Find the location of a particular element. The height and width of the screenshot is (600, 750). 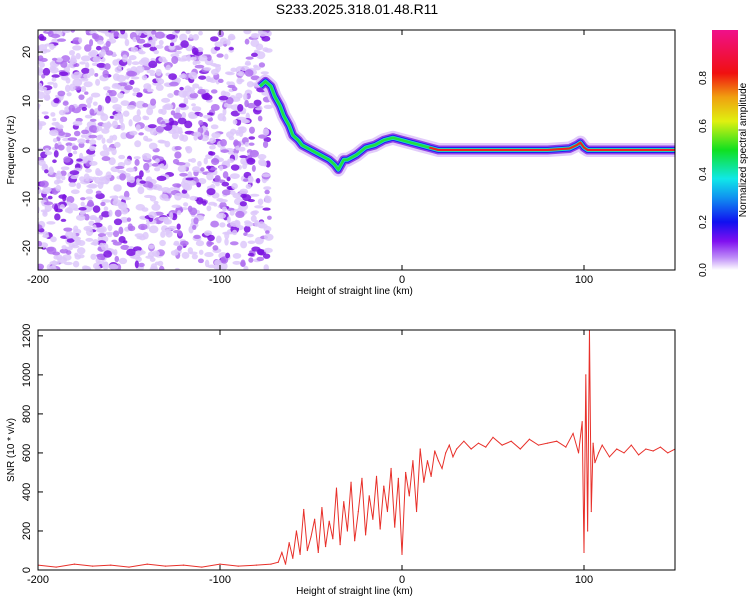

x-tick-label: -100 is located at coordinates (220, 580).